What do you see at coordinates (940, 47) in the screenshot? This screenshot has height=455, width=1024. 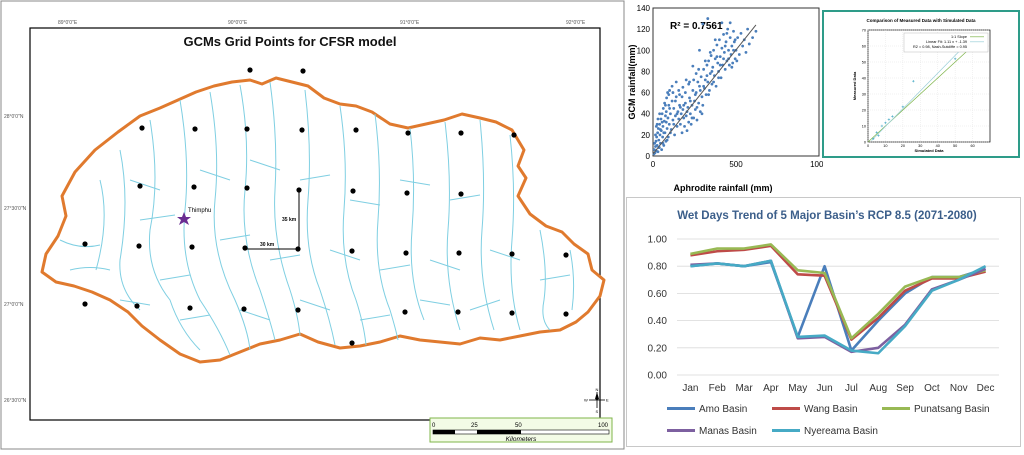 I see `legend-entry: R2 = 0.98, Nash-Sutcliffe = 0.95` at bounding box center [940, 47].